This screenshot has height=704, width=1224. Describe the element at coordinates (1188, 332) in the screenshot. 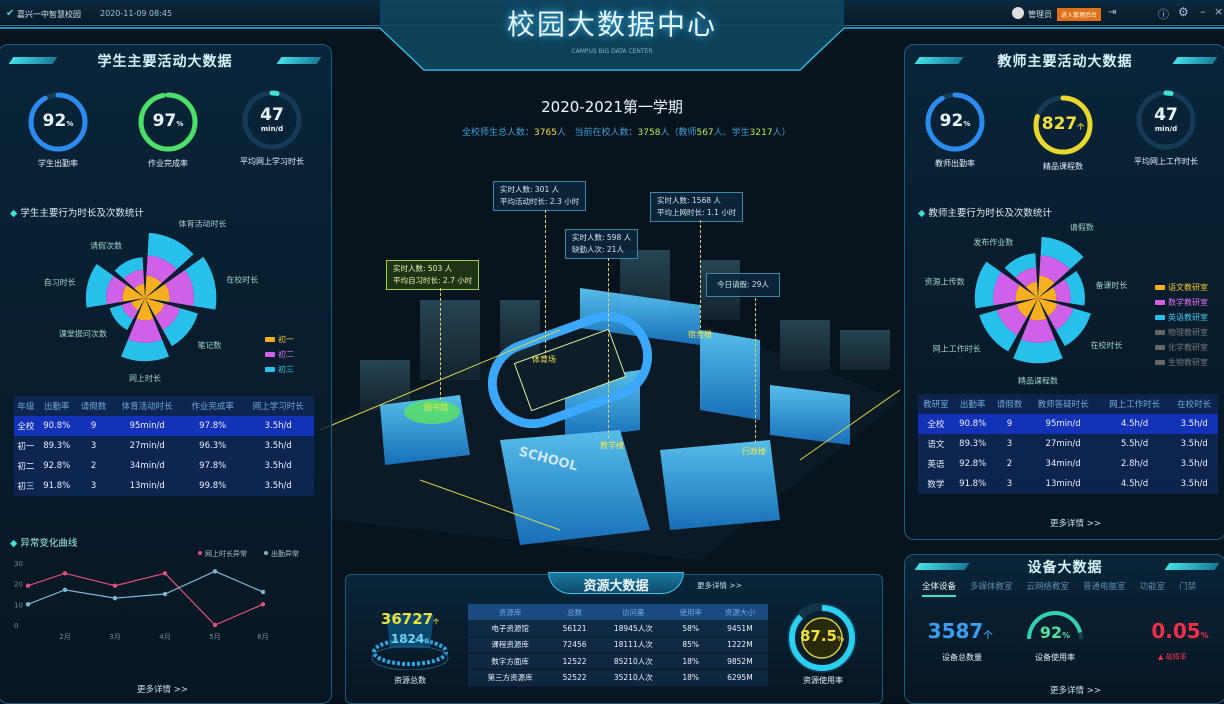

I see `legend-label: 物理教研室` at that location.